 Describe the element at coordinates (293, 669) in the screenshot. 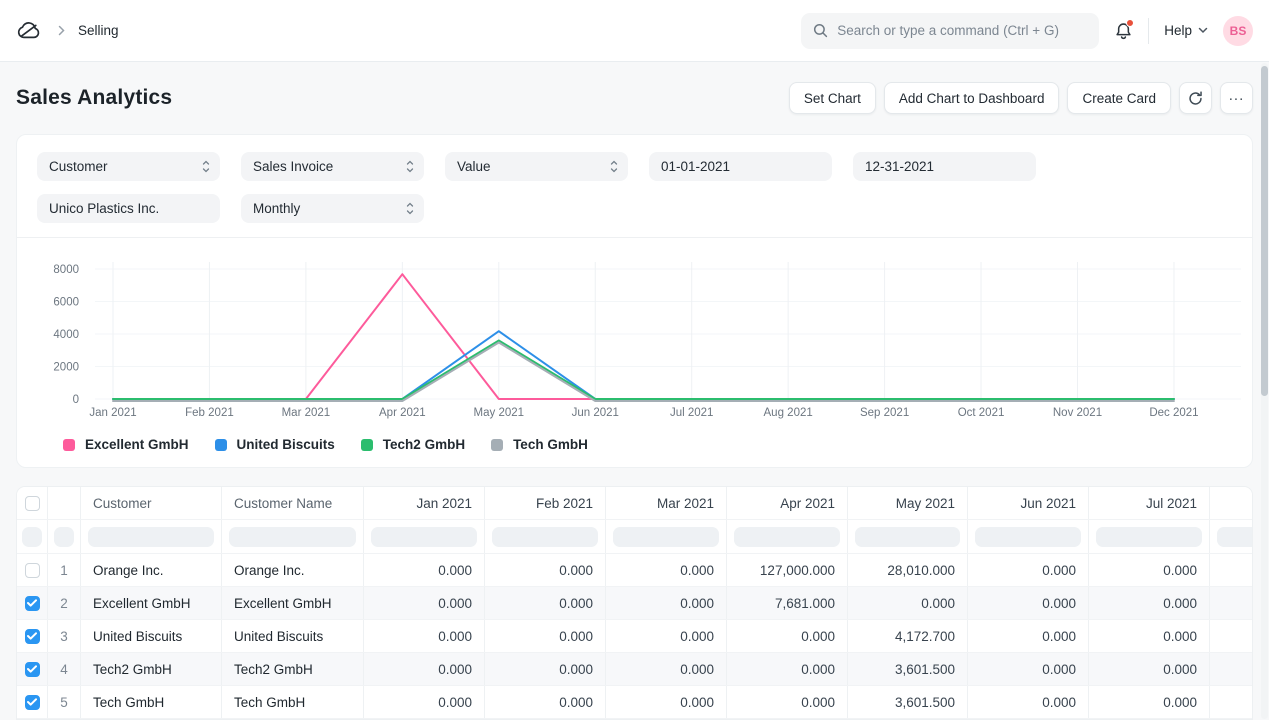

I see `customer-name-cell: Tech2 GmbH` at that location.